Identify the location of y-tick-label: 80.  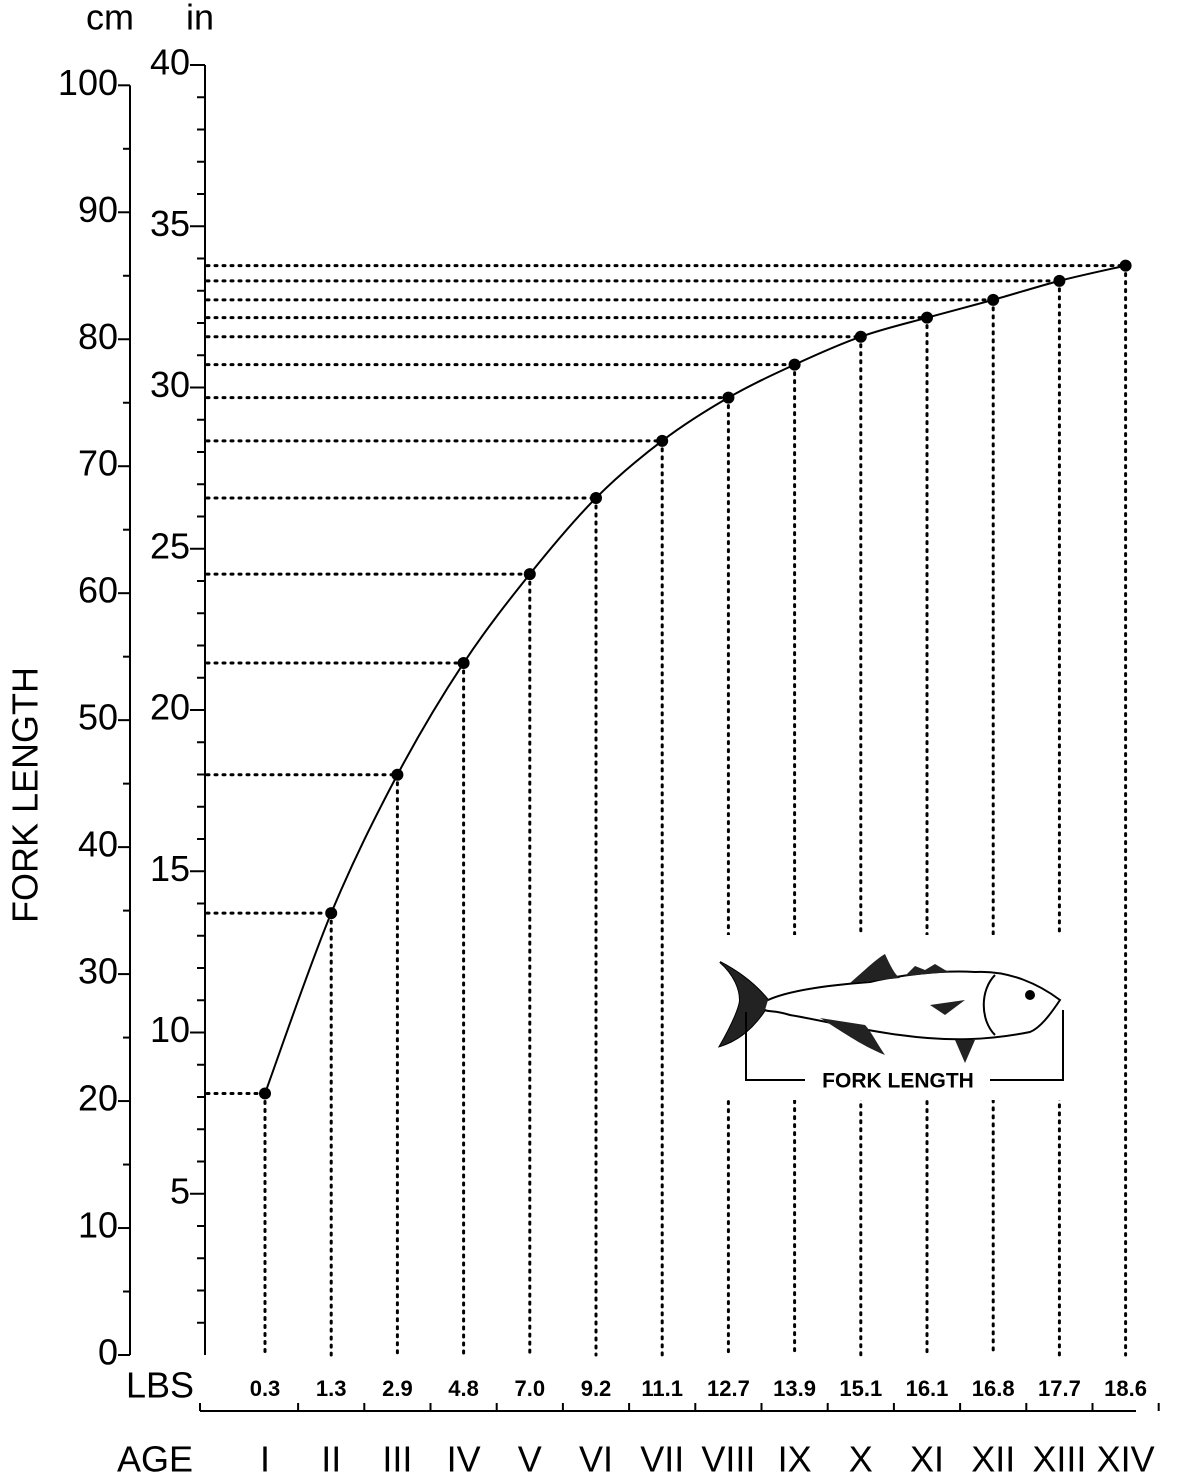
(98, 336).